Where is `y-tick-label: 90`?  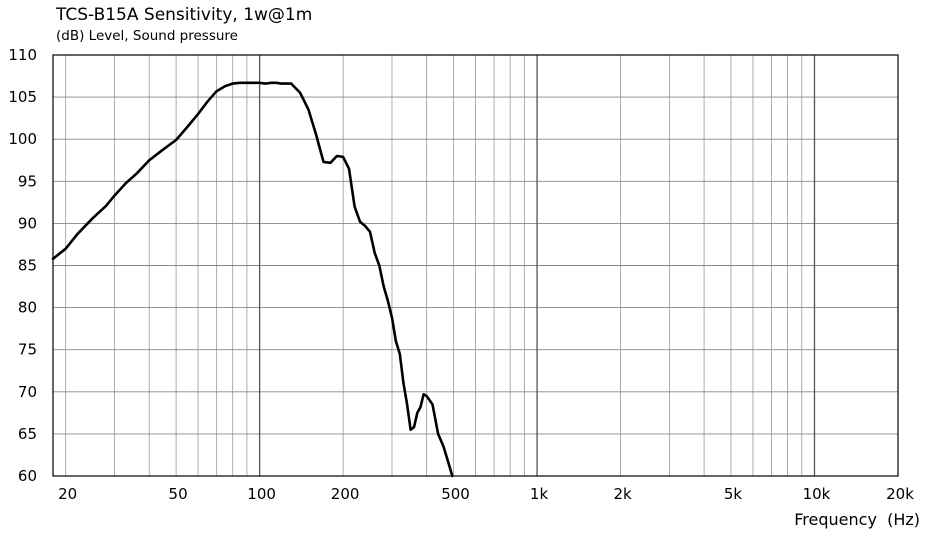
y-tick-label: 90 is located at coordinates (27, 223).